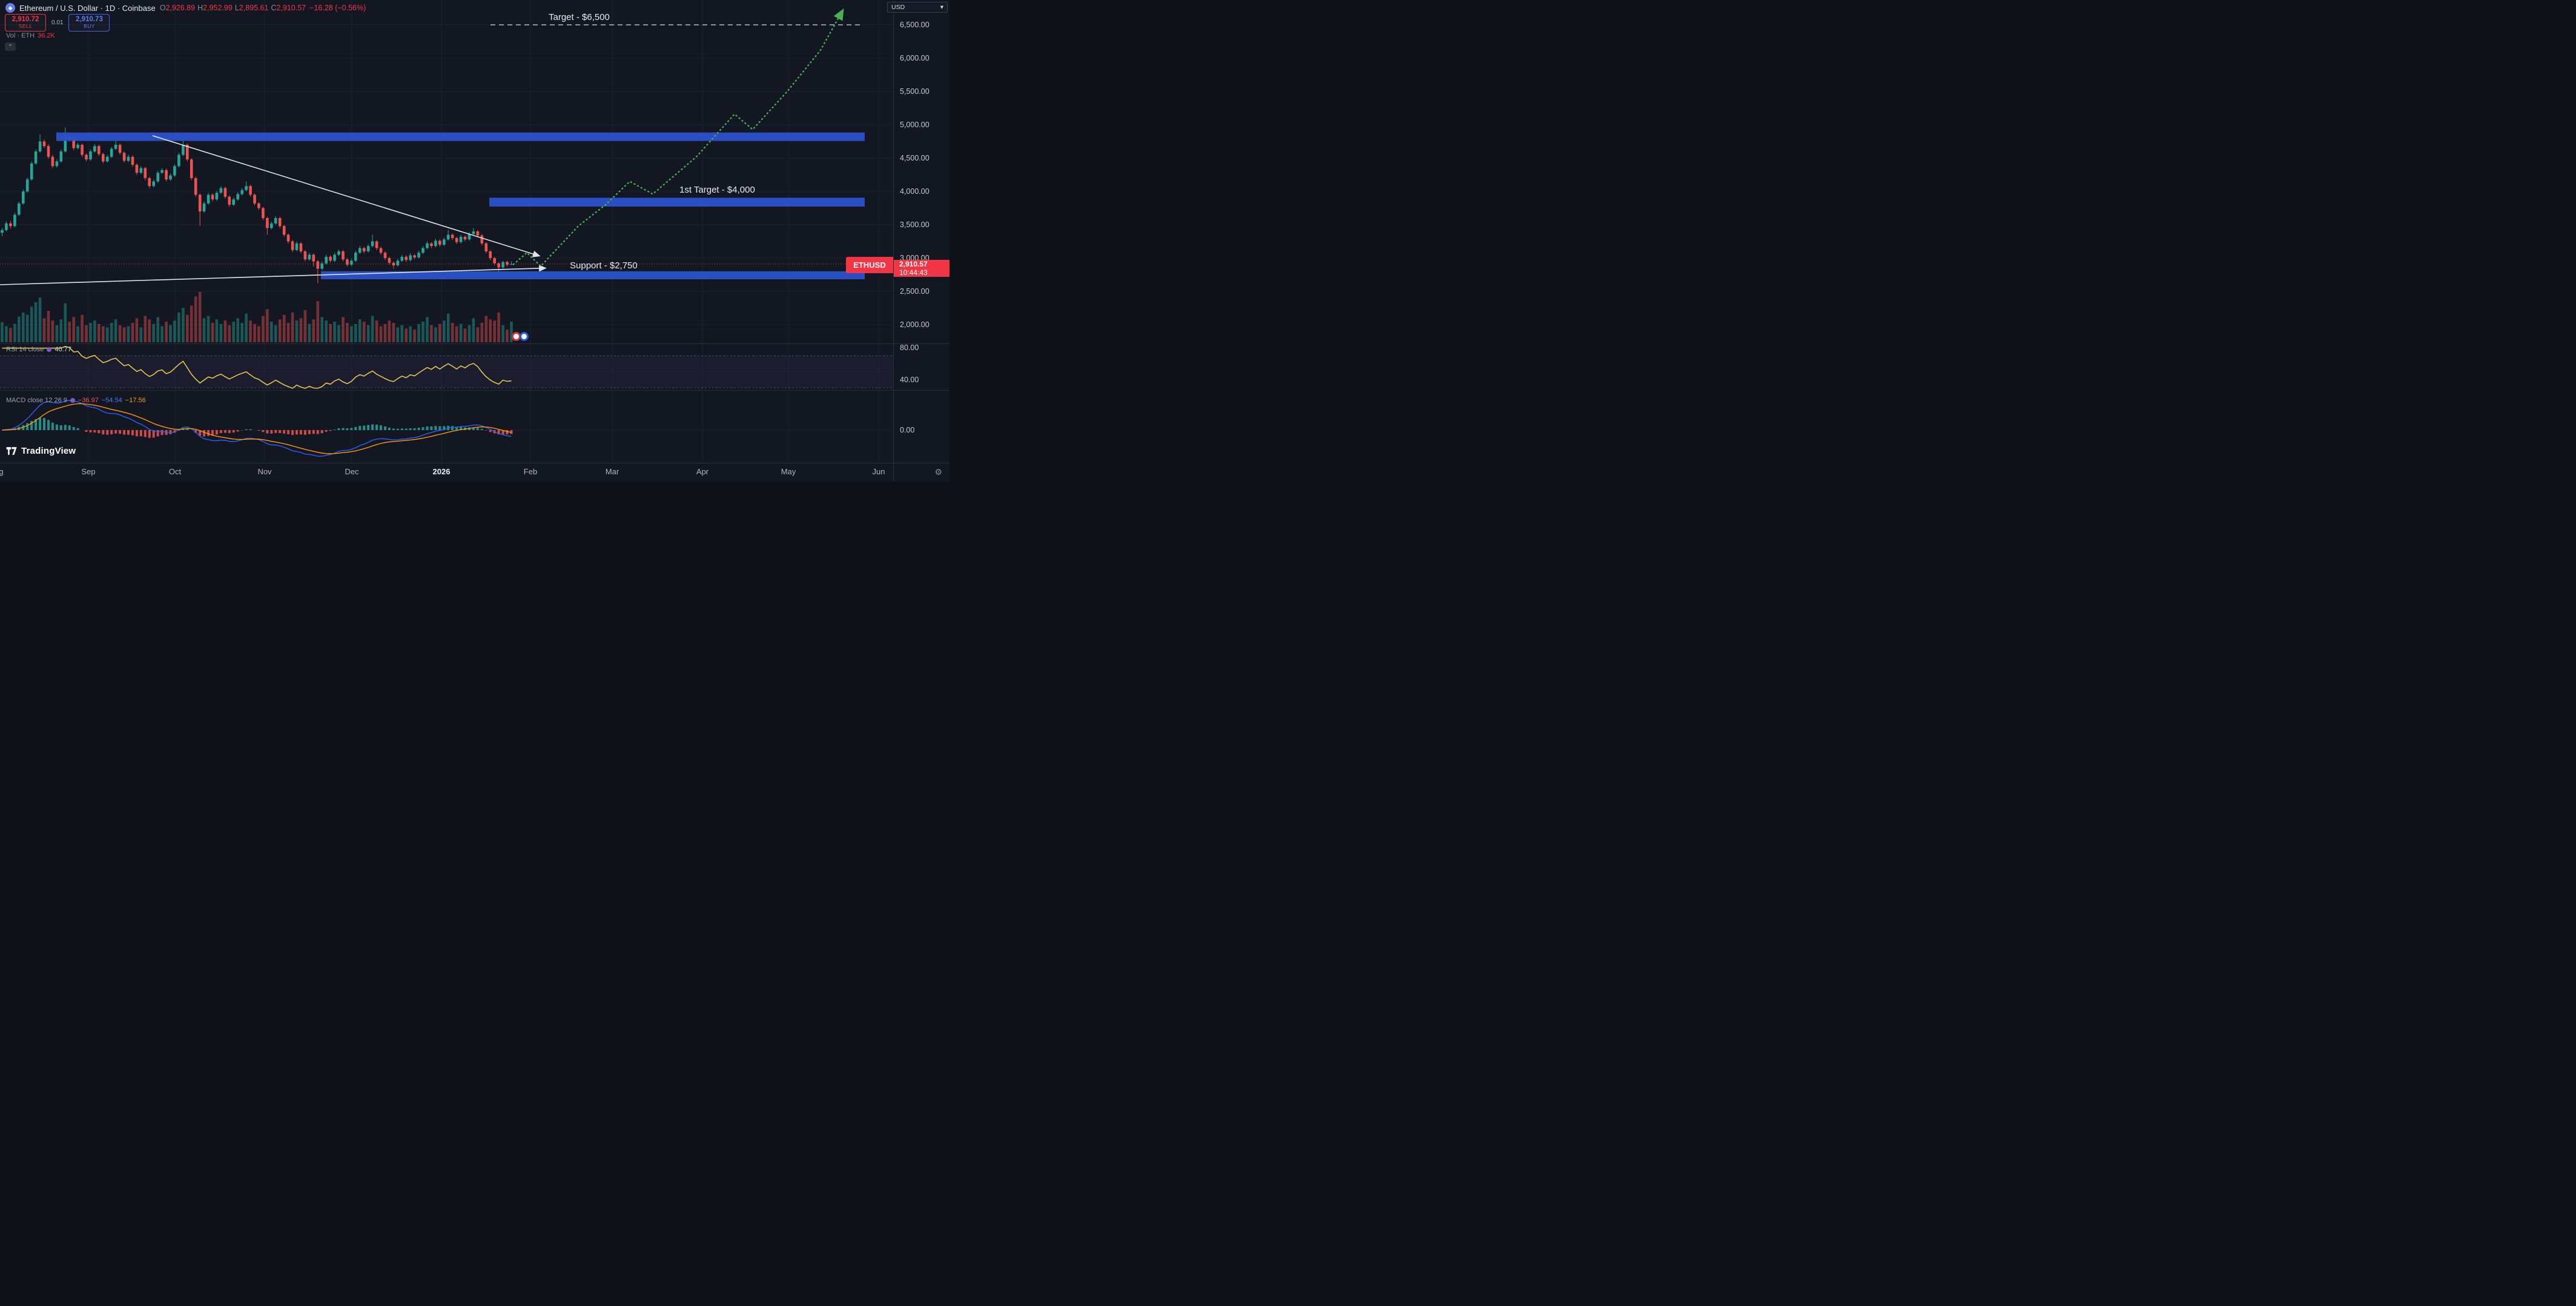  I want to click on sell-label: SELL, so click(25, 26).